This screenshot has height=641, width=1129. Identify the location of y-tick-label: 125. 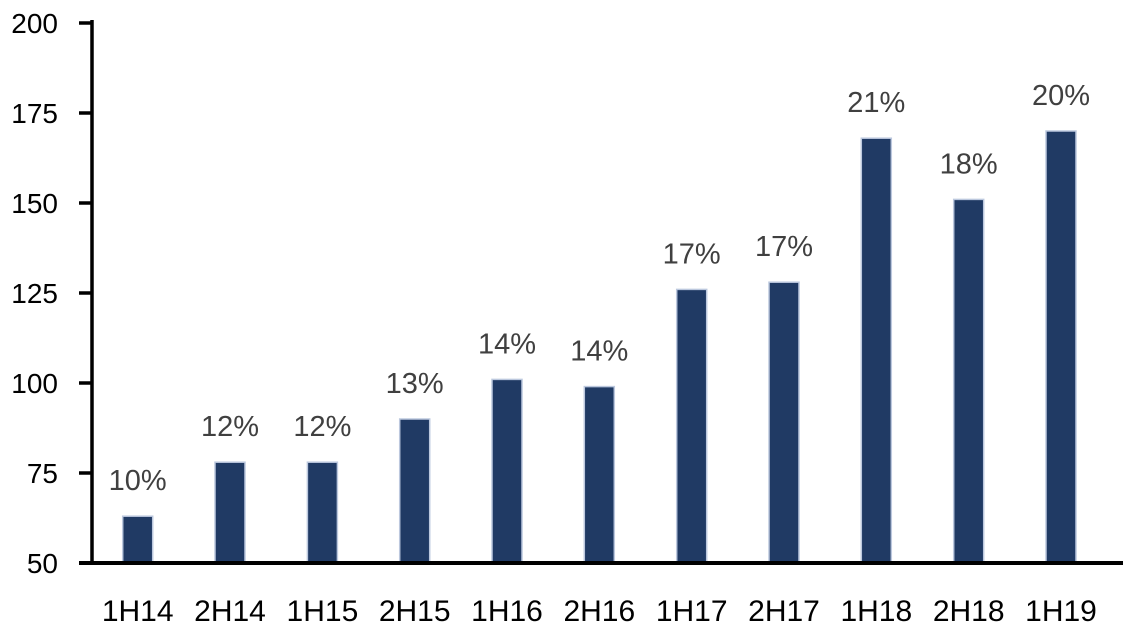
(34, 293).